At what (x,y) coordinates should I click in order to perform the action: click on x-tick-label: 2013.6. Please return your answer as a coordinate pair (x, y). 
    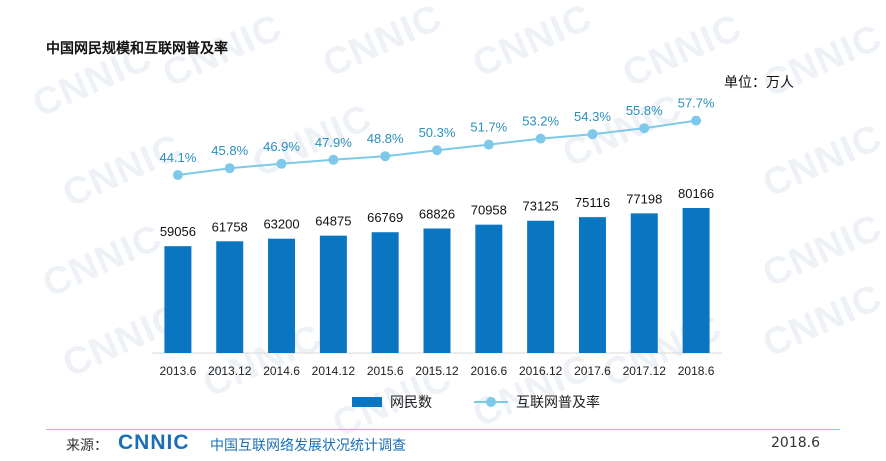
    Looking at the image, I should click on (178, 371).